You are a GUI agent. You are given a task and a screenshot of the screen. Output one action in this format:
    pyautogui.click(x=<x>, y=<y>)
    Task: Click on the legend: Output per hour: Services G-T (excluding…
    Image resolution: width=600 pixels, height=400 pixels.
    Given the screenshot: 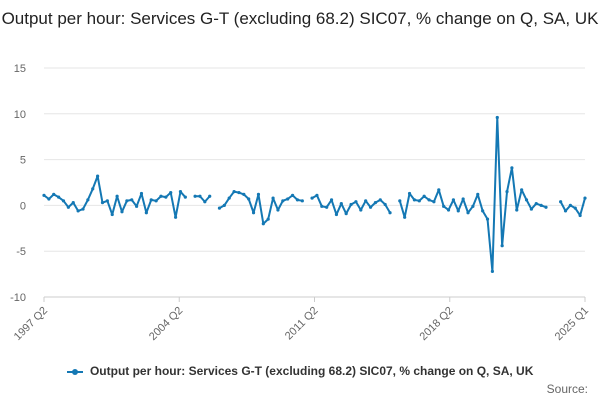 What is the action you would take?
    pyautogui.click(x=300, y=371)
    